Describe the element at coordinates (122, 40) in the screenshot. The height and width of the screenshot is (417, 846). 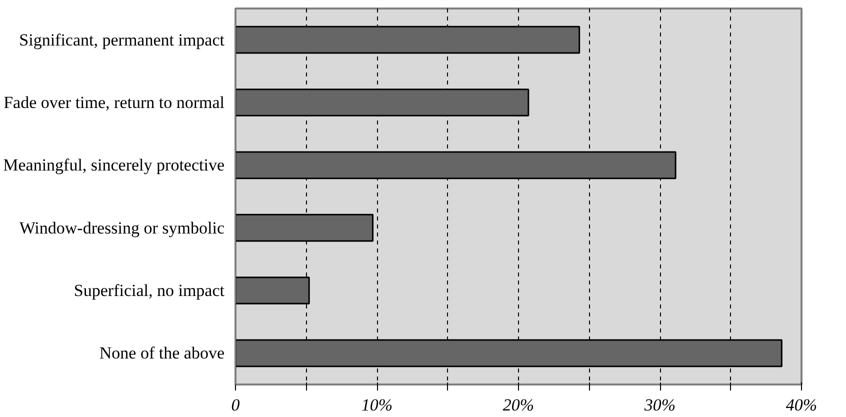
I see `y-tick-label: Significant, permanent impact` at that location.